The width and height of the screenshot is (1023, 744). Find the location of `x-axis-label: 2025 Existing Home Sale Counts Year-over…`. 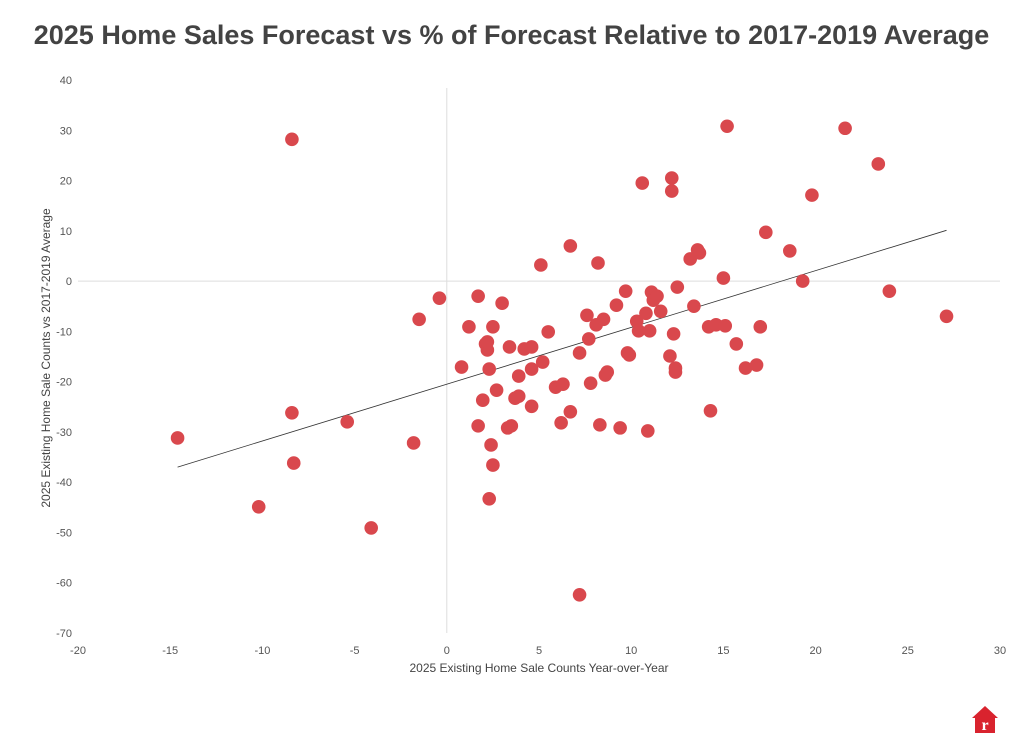

x-axis-label: 2025 Existing Home Sale Counts Year-over… is located at coordinates (538, 668).